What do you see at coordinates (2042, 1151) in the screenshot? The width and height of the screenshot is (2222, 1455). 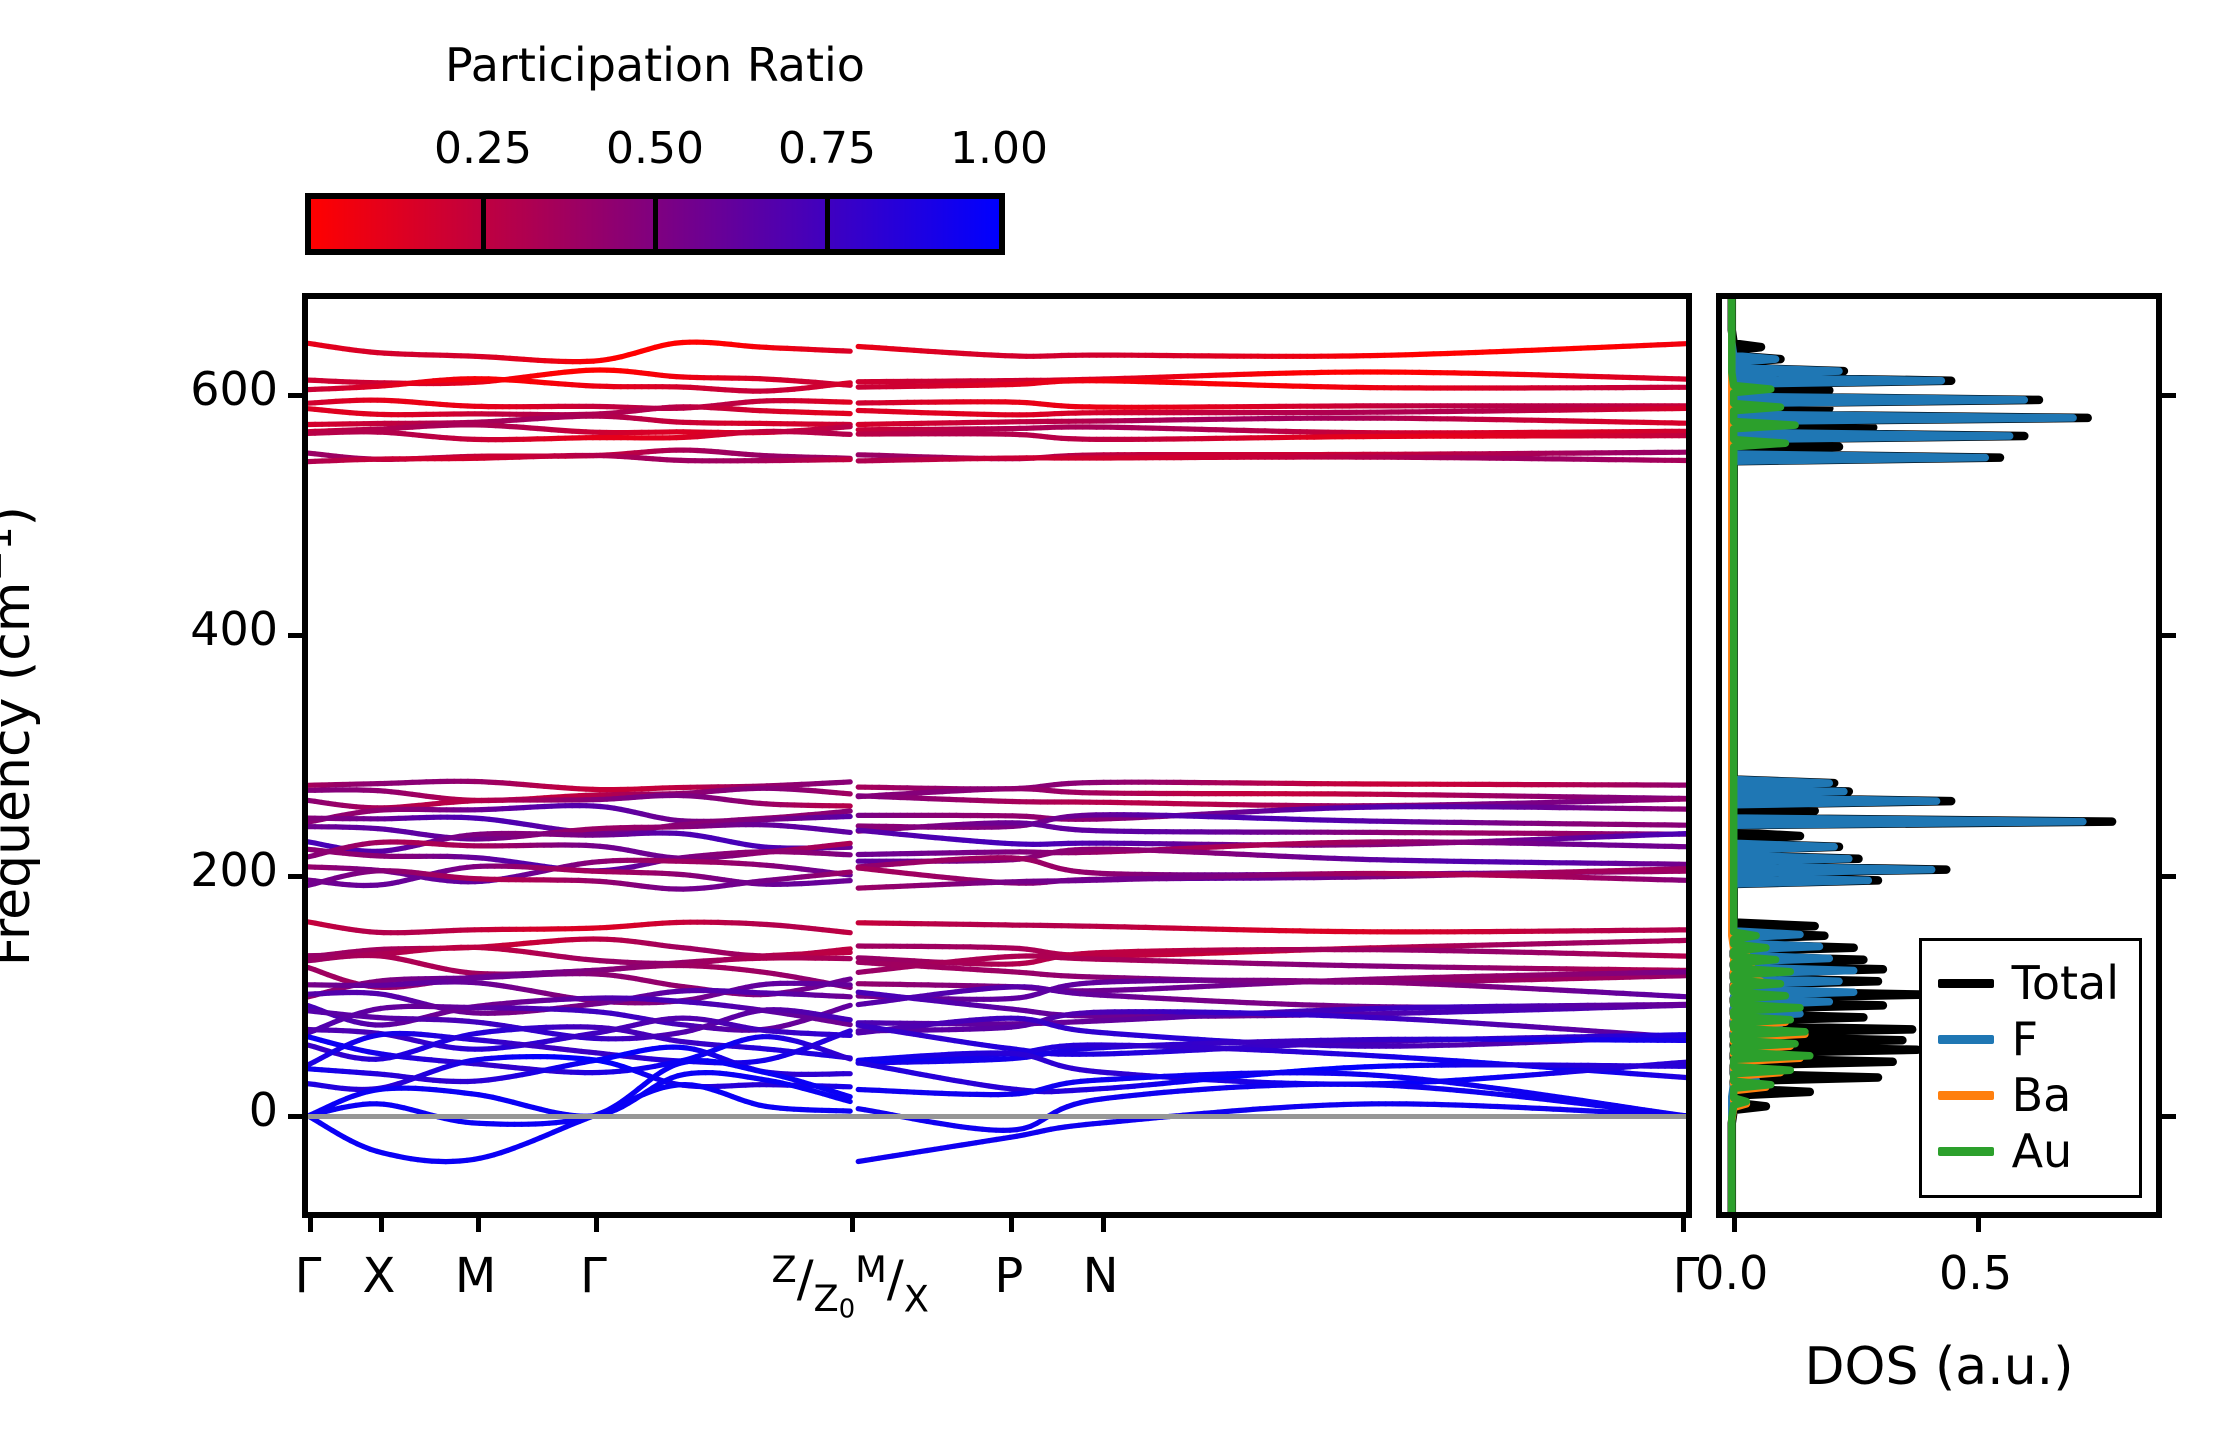 I see `legend-label-au: Au` at bounding box center [2042, 1151].